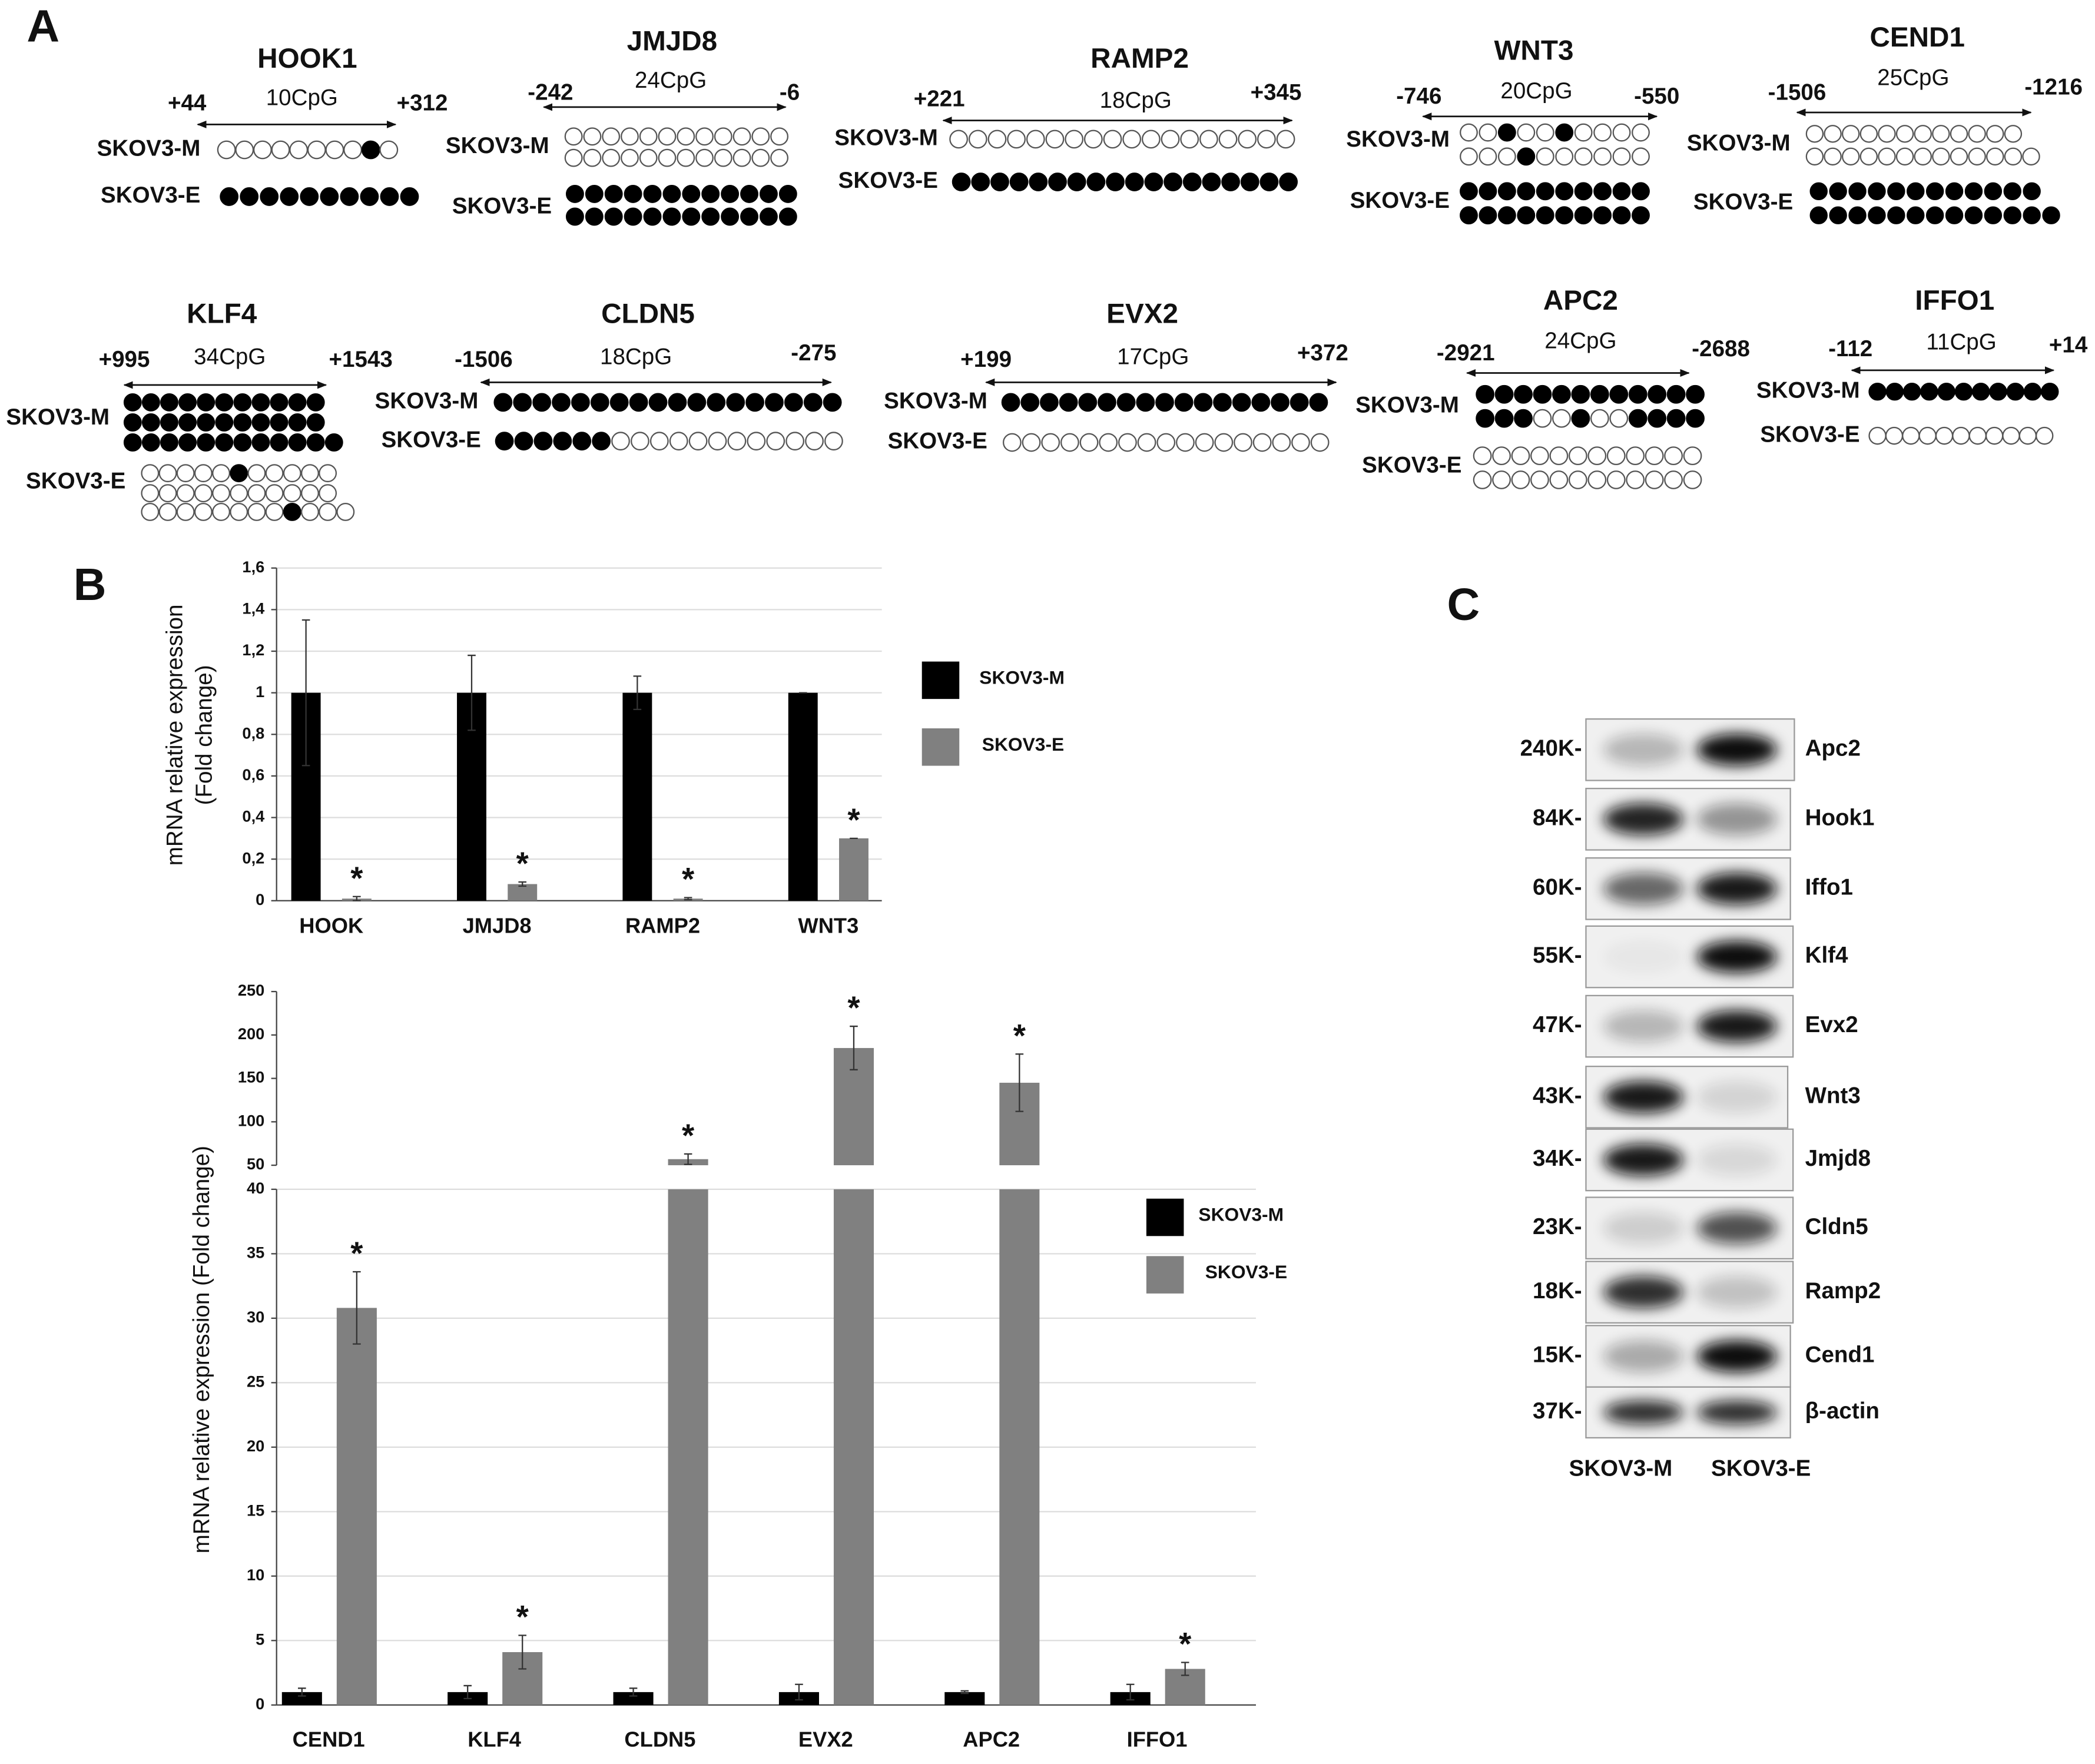 The image size is (2095, 1764). What do you see at coordinates (662, 926) in the screenshot?
I see `x-tick-label: RAMP2` at bounding box center [662, 926].